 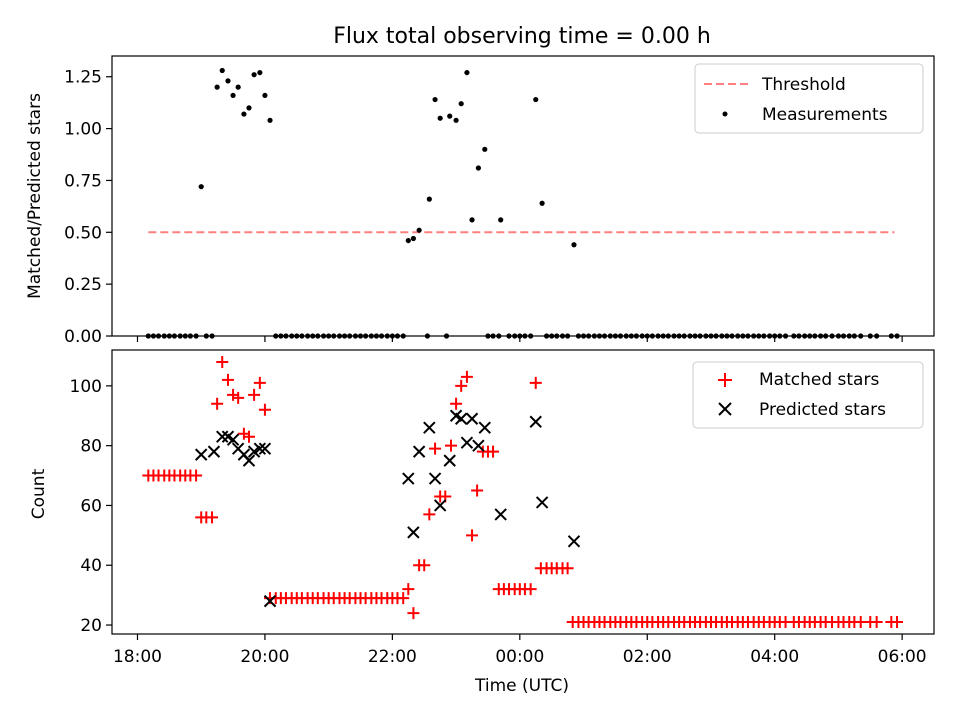 What do you see at coordinates (392, 657) in the screenshot?
I see `x-tick-label: 22:00` at bounding box center [392, 657].